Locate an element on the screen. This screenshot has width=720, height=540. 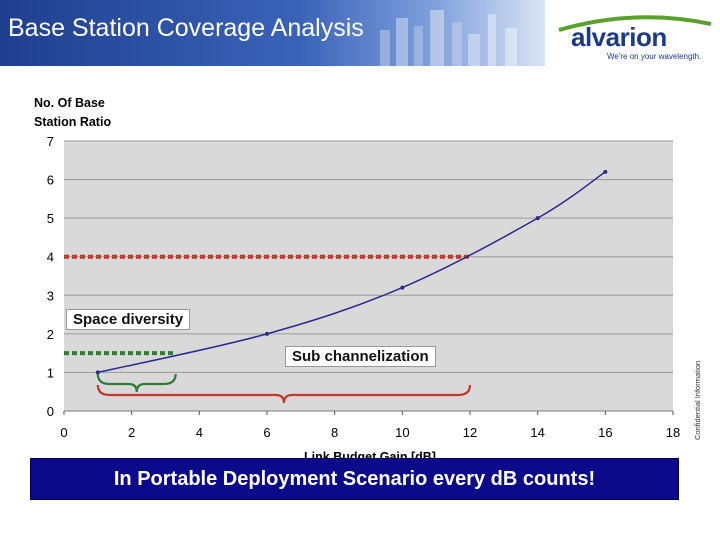
sub-channelization-label: Sub channelization is located at coordinates (360, 356).